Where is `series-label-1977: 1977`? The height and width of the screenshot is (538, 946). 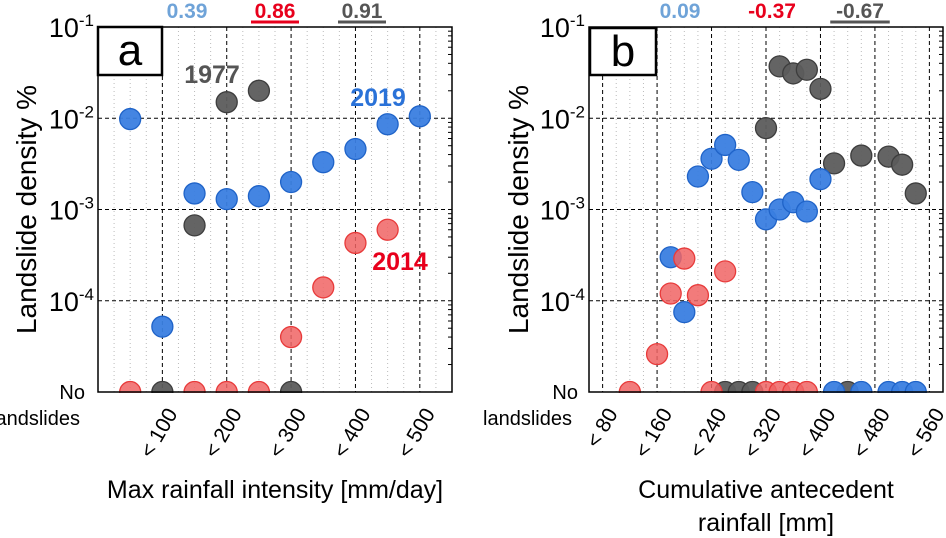 series-label-1977: 1977 is located at coordinates (212, 75).